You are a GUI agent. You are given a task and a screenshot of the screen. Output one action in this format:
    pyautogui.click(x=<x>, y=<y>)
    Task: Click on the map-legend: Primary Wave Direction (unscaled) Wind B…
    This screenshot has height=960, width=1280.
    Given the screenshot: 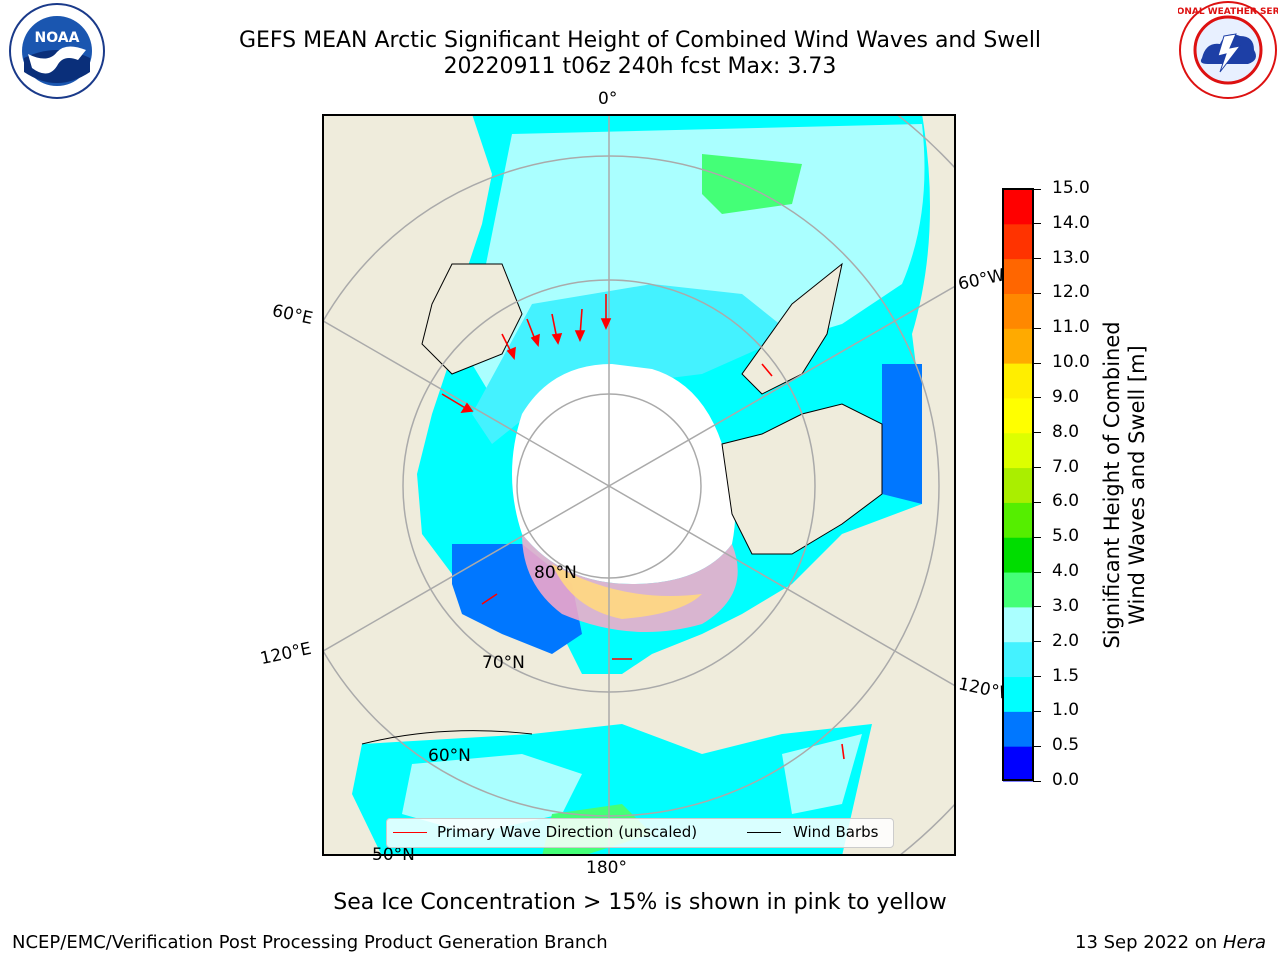 What is the action you would take?
    pyautogui.click(x=640, y=833)
    